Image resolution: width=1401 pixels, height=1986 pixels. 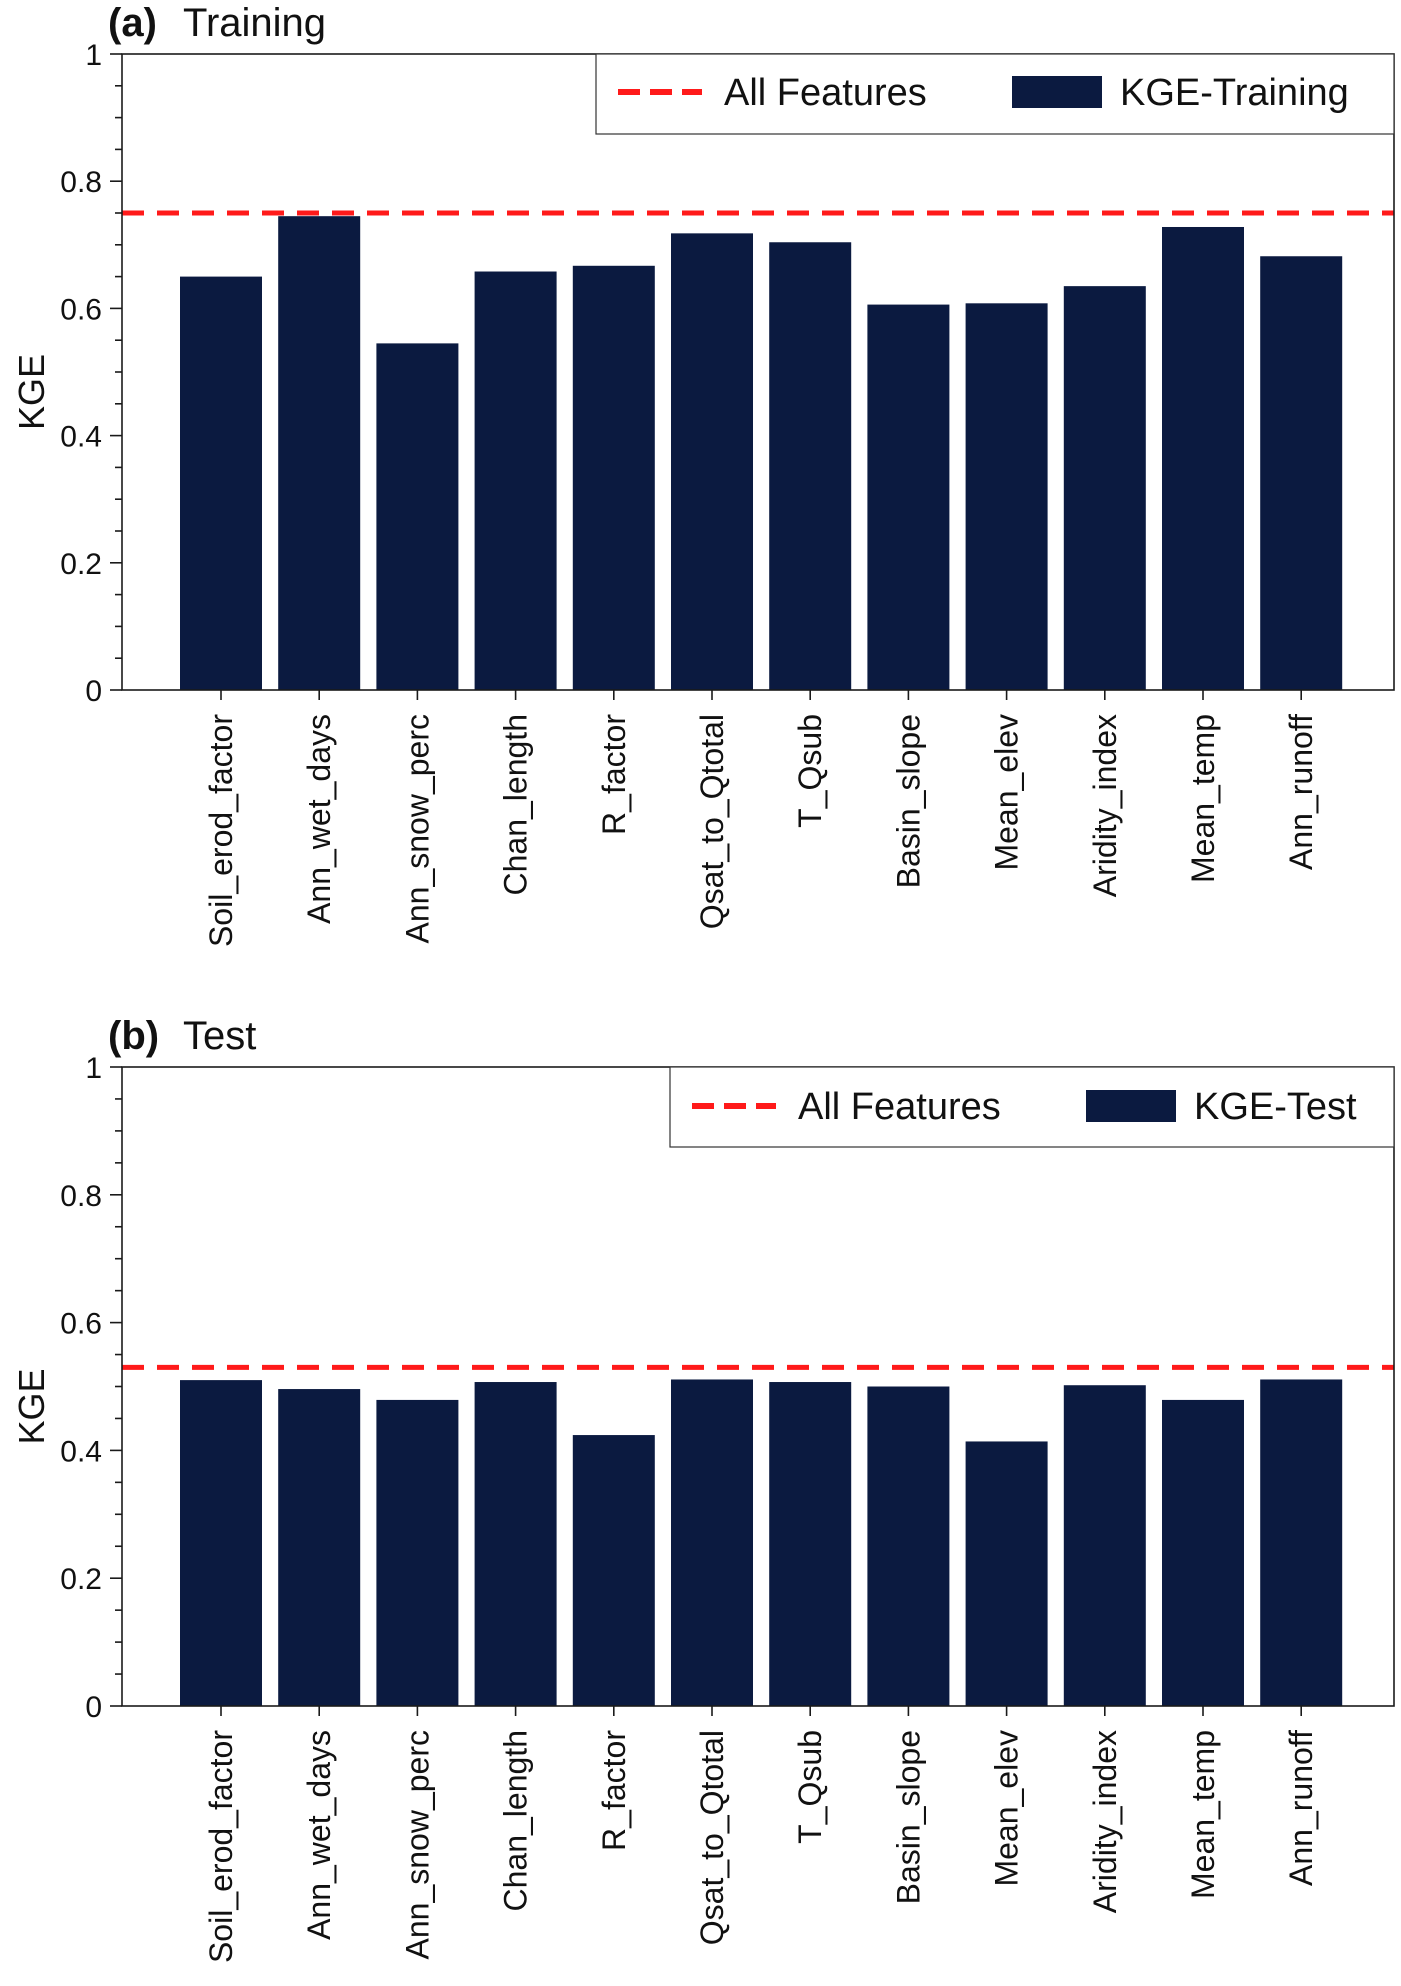 What do you see at coordinates (1275, 1107) in the screenshot?
I see `legend-label-bars: KGE-Test` at bounding box center [1275, 1107].